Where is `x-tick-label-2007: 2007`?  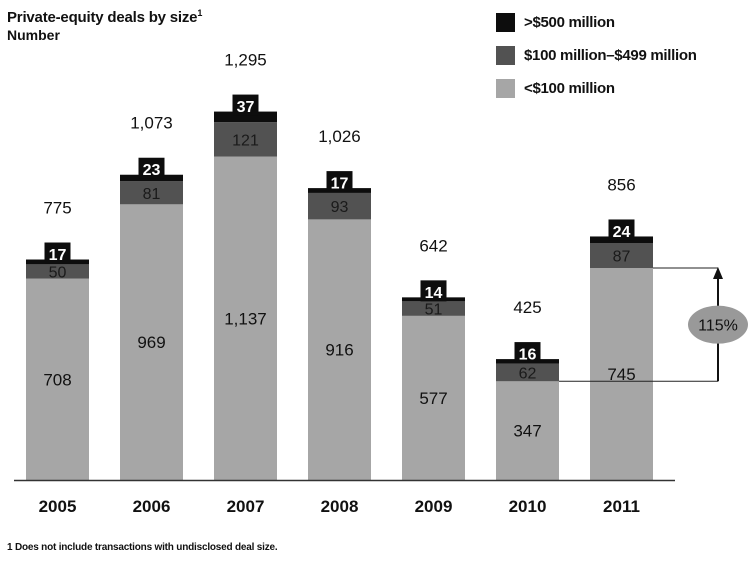
x-tick-label-2007: 2007 is located at coordinates (246, 506).